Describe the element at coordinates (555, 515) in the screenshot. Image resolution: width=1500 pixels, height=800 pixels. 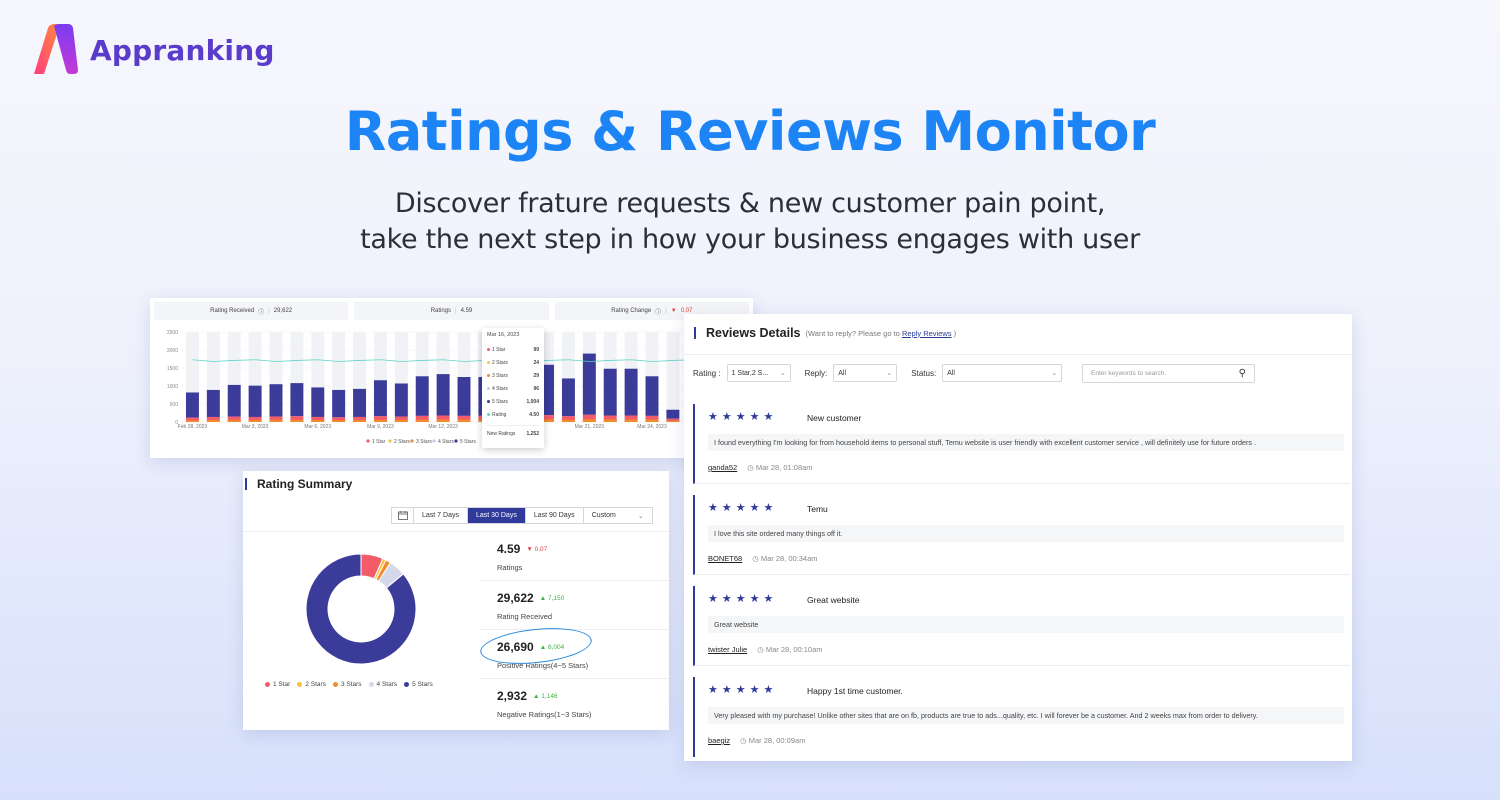
I see `tab-last-90-days: Last 90 Days` at that location.